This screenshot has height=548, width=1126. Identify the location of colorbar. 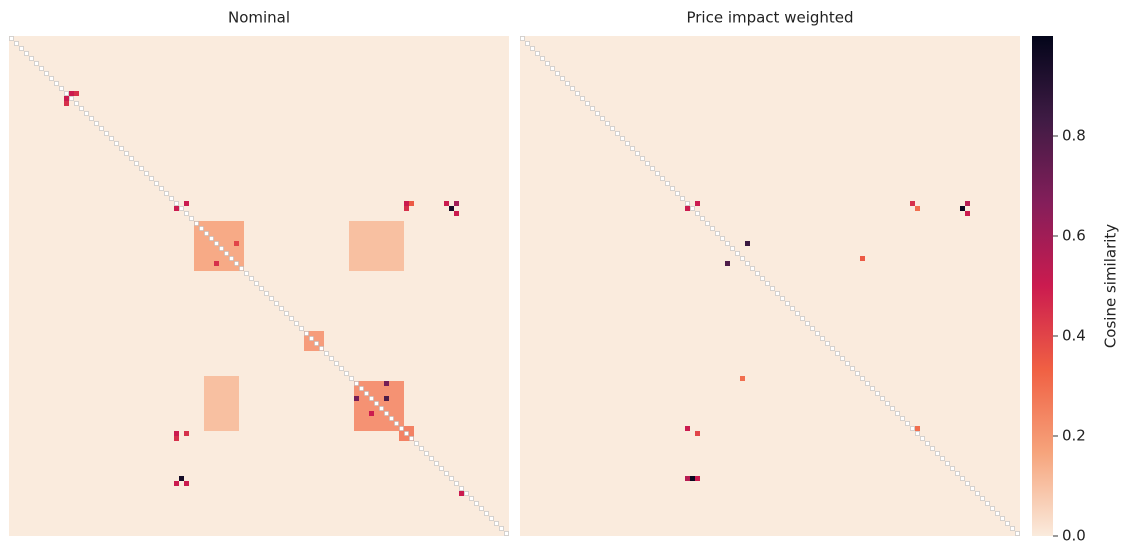
(1042, 286).